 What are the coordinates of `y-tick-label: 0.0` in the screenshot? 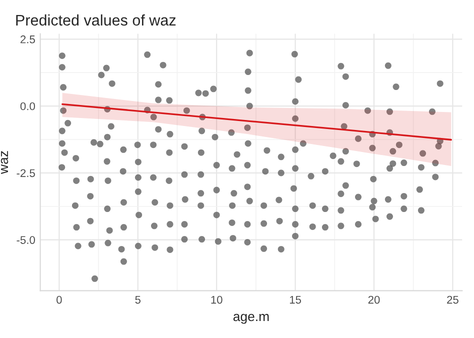 It's located at (27, 106).